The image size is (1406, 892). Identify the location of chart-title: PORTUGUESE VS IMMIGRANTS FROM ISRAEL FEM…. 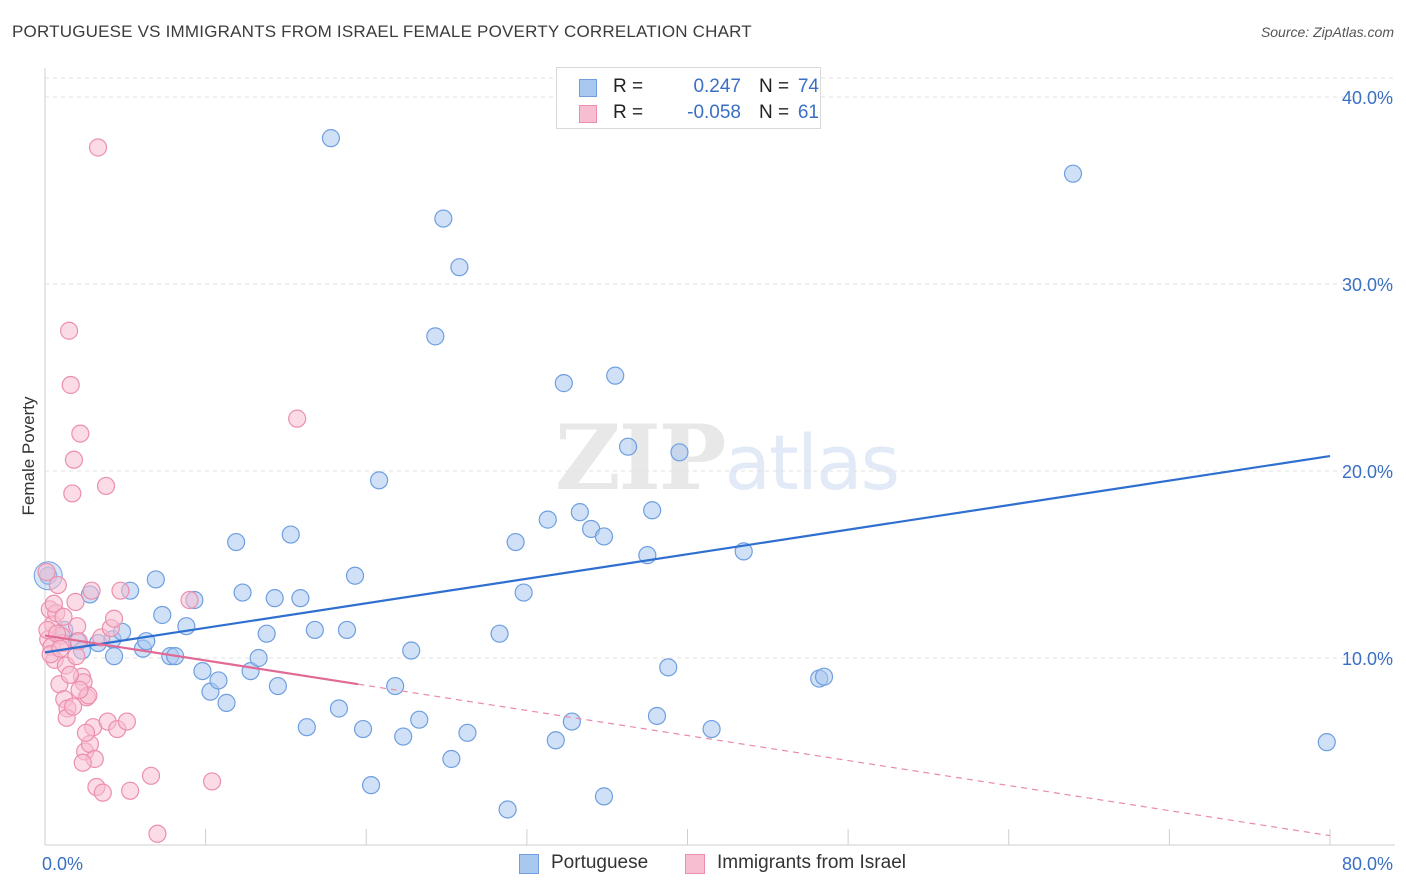
(382, 31).